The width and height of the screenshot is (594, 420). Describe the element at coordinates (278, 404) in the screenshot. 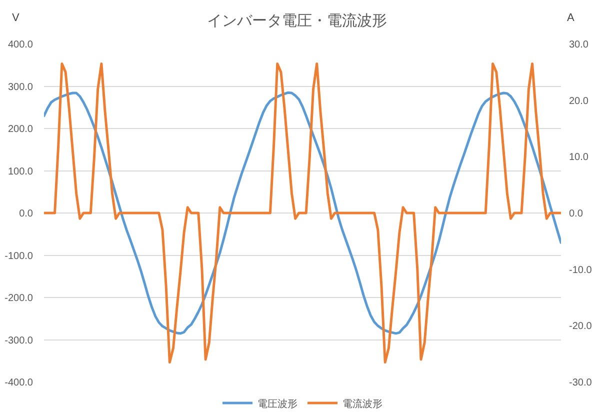

I see `legend-label: 電圧波形` at that location.